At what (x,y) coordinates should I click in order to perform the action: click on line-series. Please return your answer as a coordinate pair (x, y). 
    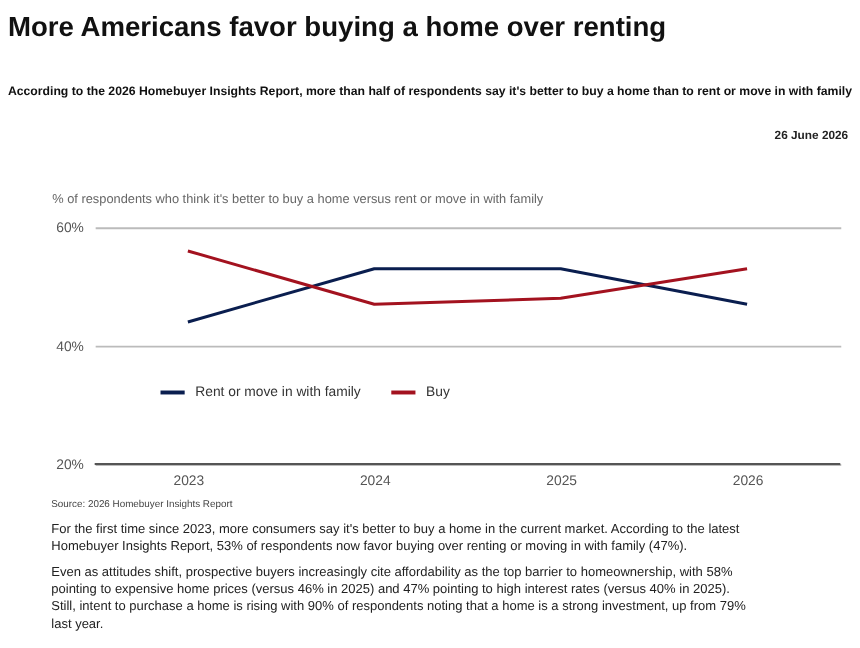
    Looking at the image, I should click on (467, 277).